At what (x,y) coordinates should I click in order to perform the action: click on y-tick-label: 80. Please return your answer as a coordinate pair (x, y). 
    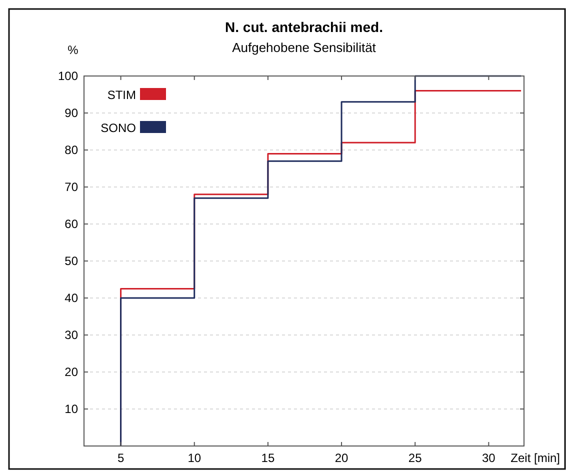
    Looking at the image, I should click on (71, 150).